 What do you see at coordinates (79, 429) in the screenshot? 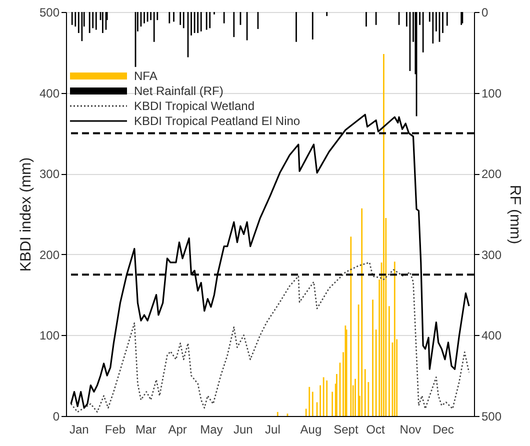
I see `x-tick-label: Jan` at bounding box center [79, 429].